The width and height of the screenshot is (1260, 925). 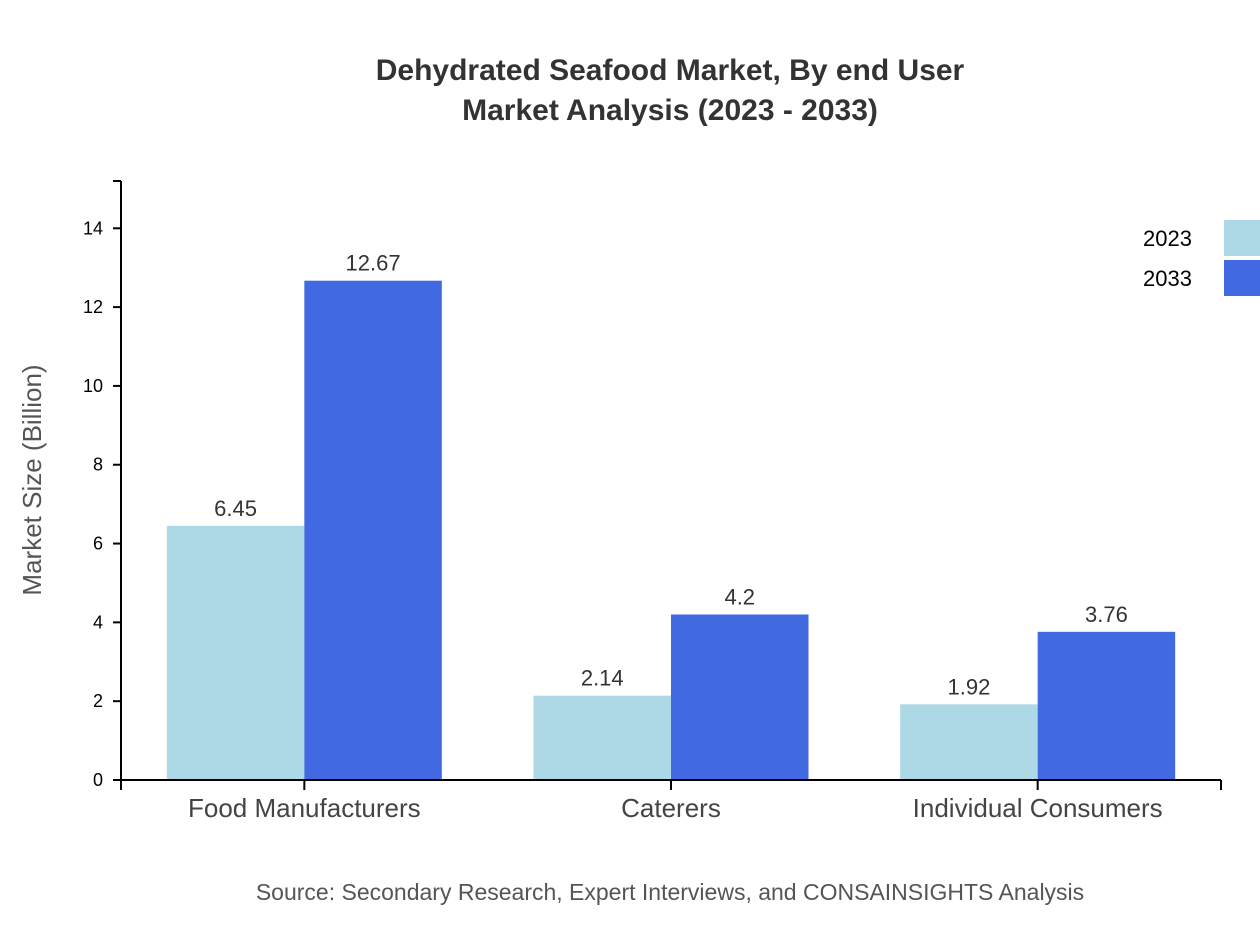 I want to click on legend-label: 2033, so click(x=1167, y=278).